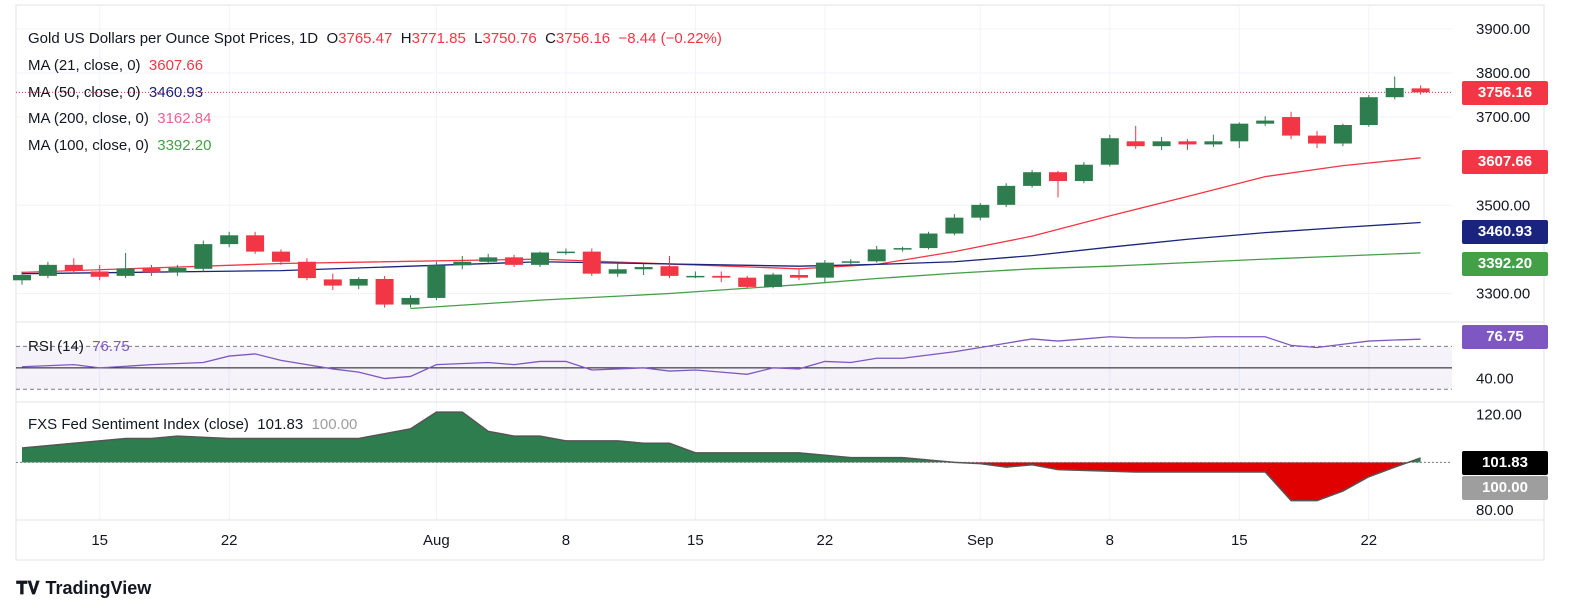 Image resolution: width=1594 pixels, height=600 pixels. What do you see at coordinates (1503, 29) in the screenshot?
I see `price-tick-label: 3900.00` at bounding box center [1503, 29].